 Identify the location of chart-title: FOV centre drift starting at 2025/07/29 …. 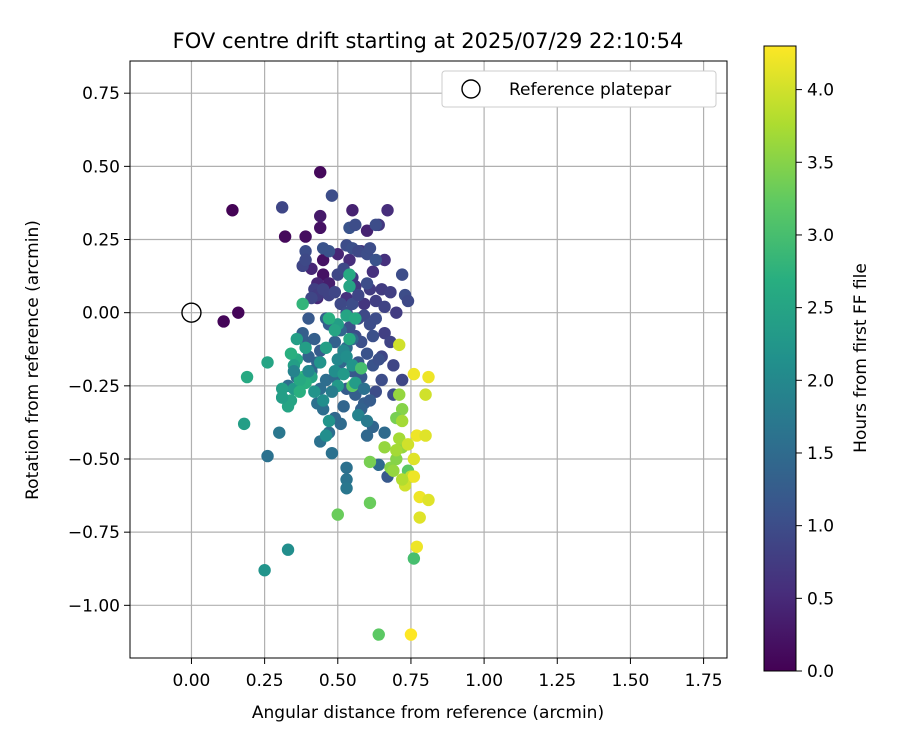
(428, 41).